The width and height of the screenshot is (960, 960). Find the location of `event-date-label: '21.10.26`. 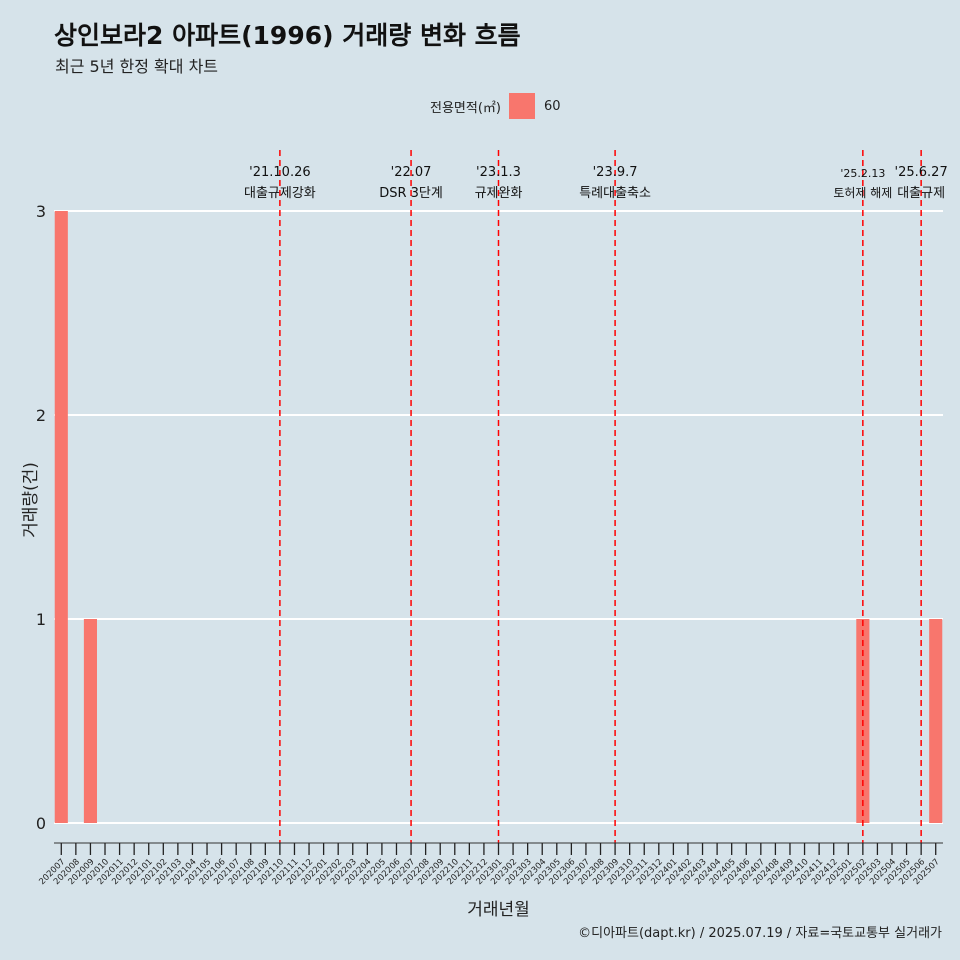

event-date-label: '21.10.26 is located at coordinates (279, 172).